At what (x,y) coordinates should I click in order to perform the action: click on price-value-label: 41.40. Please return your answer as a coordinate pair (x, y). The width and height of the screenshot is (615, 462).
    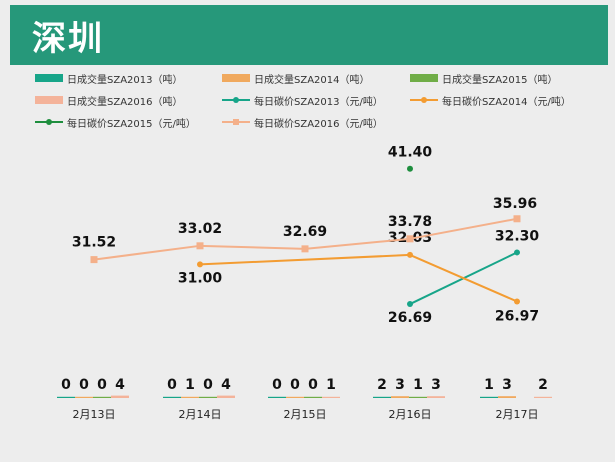
    Looking at the image, I should click on (410, 153).